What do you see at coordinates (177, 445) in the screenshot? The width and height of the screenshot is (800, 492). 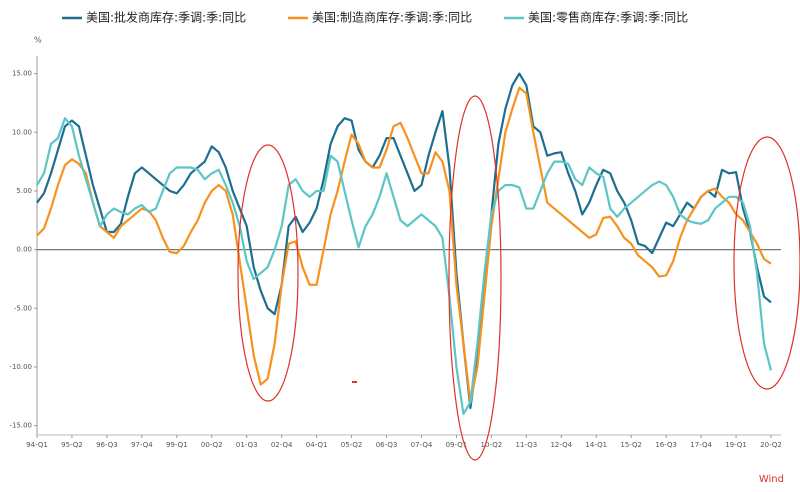 I see `x-tick-label: 99-Q1` at bounding box center [177, 445].